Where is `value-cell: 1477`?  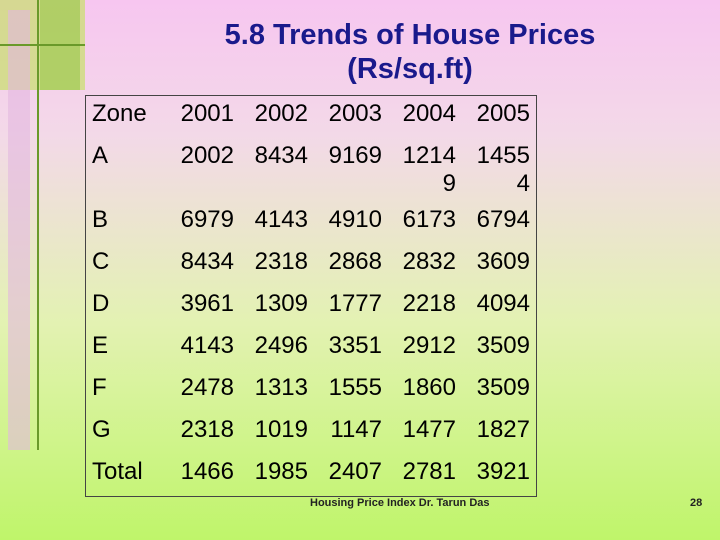 value-cell: 1477 is located at coordinates (429, 429).